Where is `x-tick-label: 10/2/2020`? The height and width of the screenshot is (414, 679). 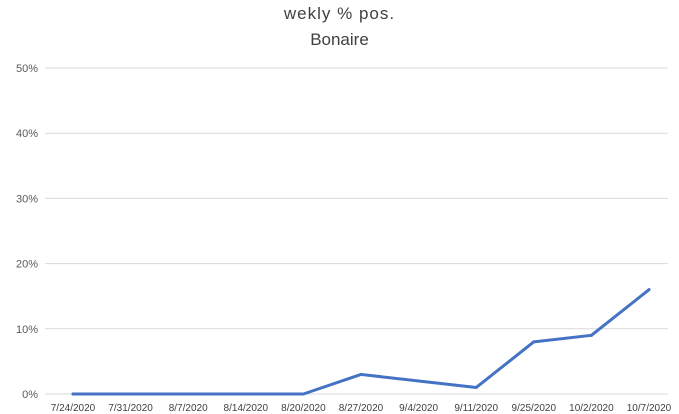
x-tick-label: 10/2/2020 is located at coordinates (591, 408).